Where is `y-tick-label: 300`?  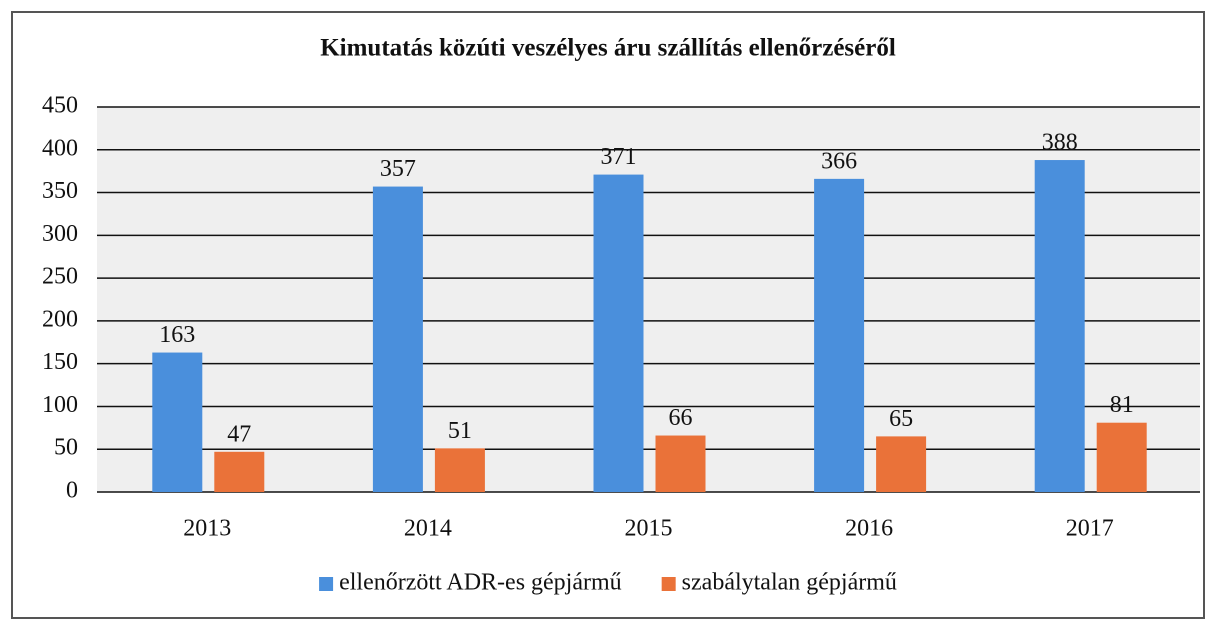
y-tick-label: 300 is located at coordinates (60, 234).